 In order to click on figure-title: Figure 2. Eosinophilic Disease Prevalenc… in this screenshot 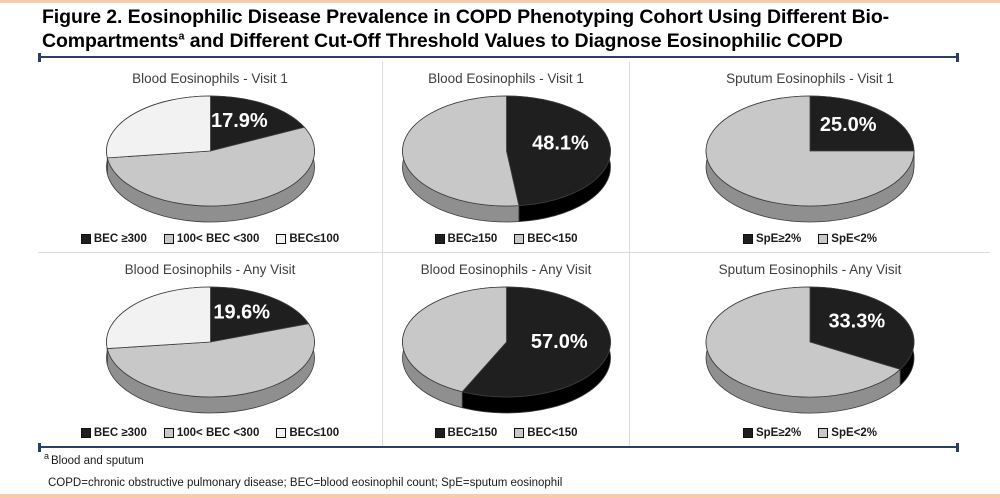, I will do `click(482, 30)`.